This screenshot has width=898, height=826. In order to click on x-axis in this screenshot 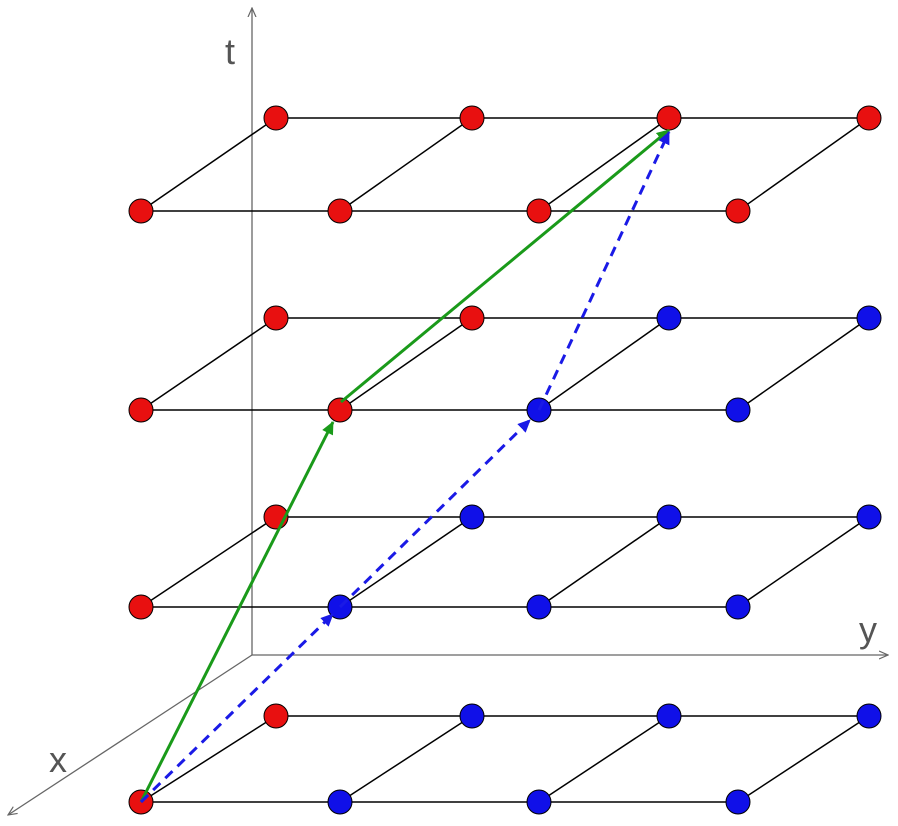, I will do `click(130, 734)`.